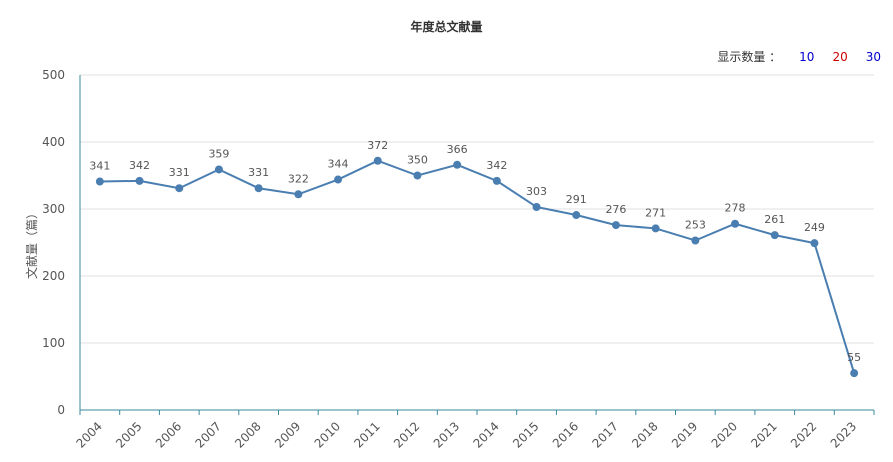  Describe the element at coordinates (843, 434) in the screenshot. I see `x-tick-label-2023: 2023` at that location.